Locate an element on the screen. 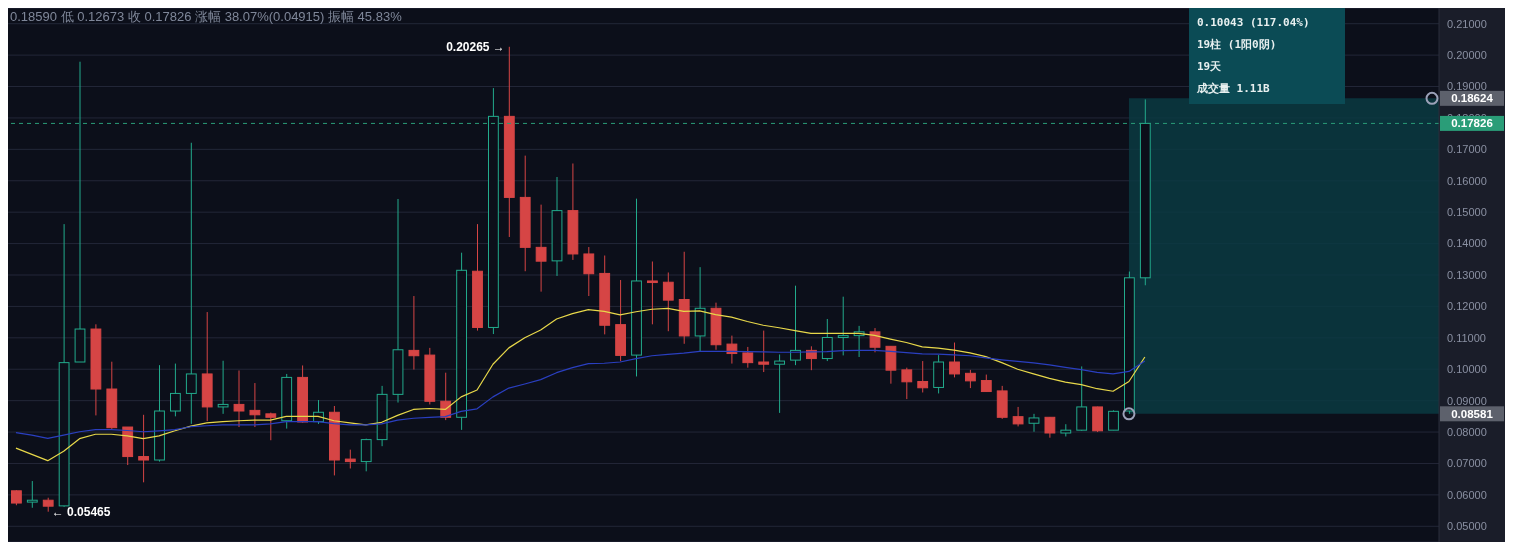 Image resolution: width=1513 pixels, height=550 pixels. y-tick-label: 0.05000 is located at coordinates (1467, 526).